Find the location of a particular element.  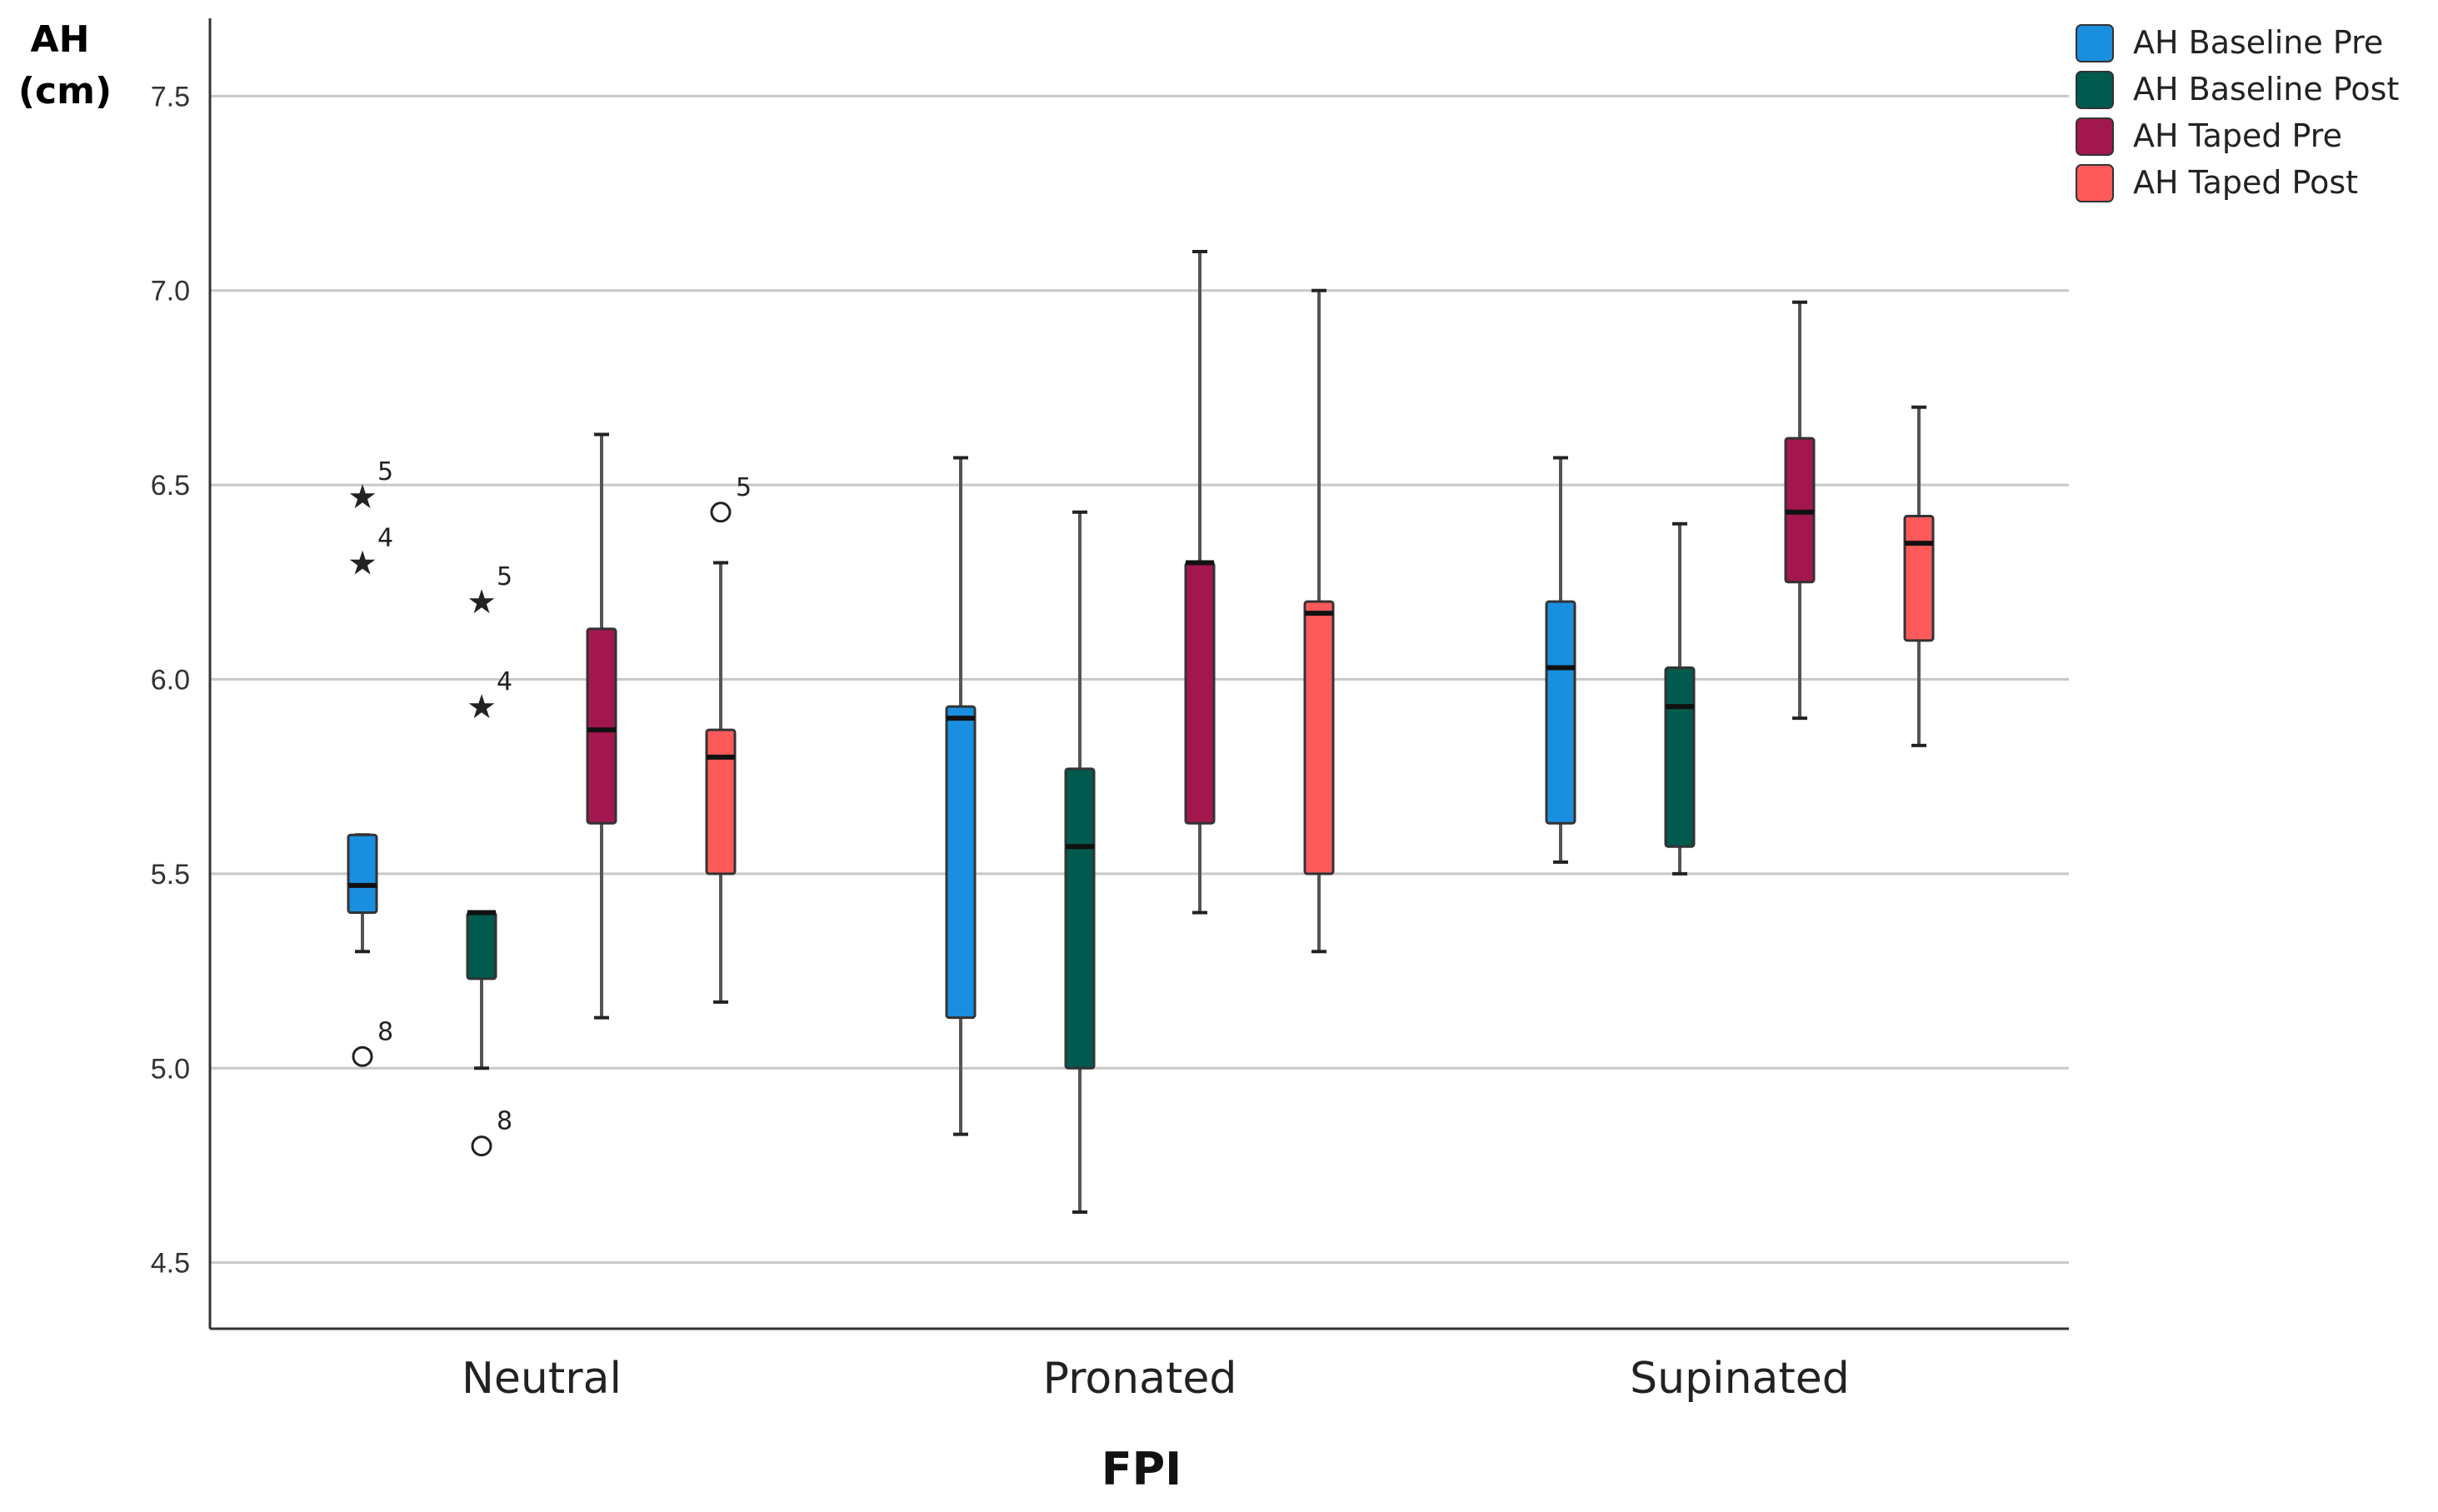

y-tick-label: 5.0 is located at coordinates (170, 1069).